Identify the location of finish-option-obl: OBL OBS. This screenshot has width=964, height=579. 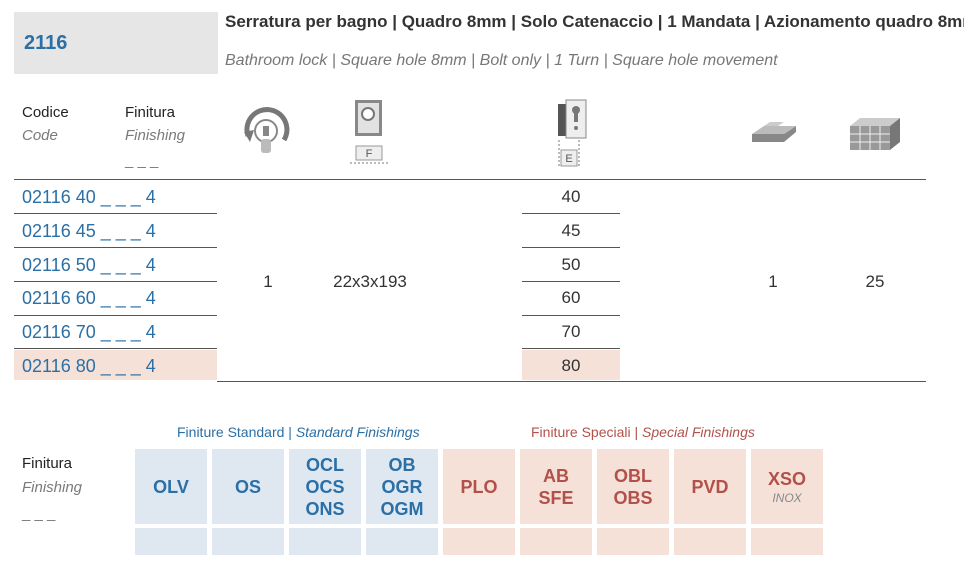
(633, 486).